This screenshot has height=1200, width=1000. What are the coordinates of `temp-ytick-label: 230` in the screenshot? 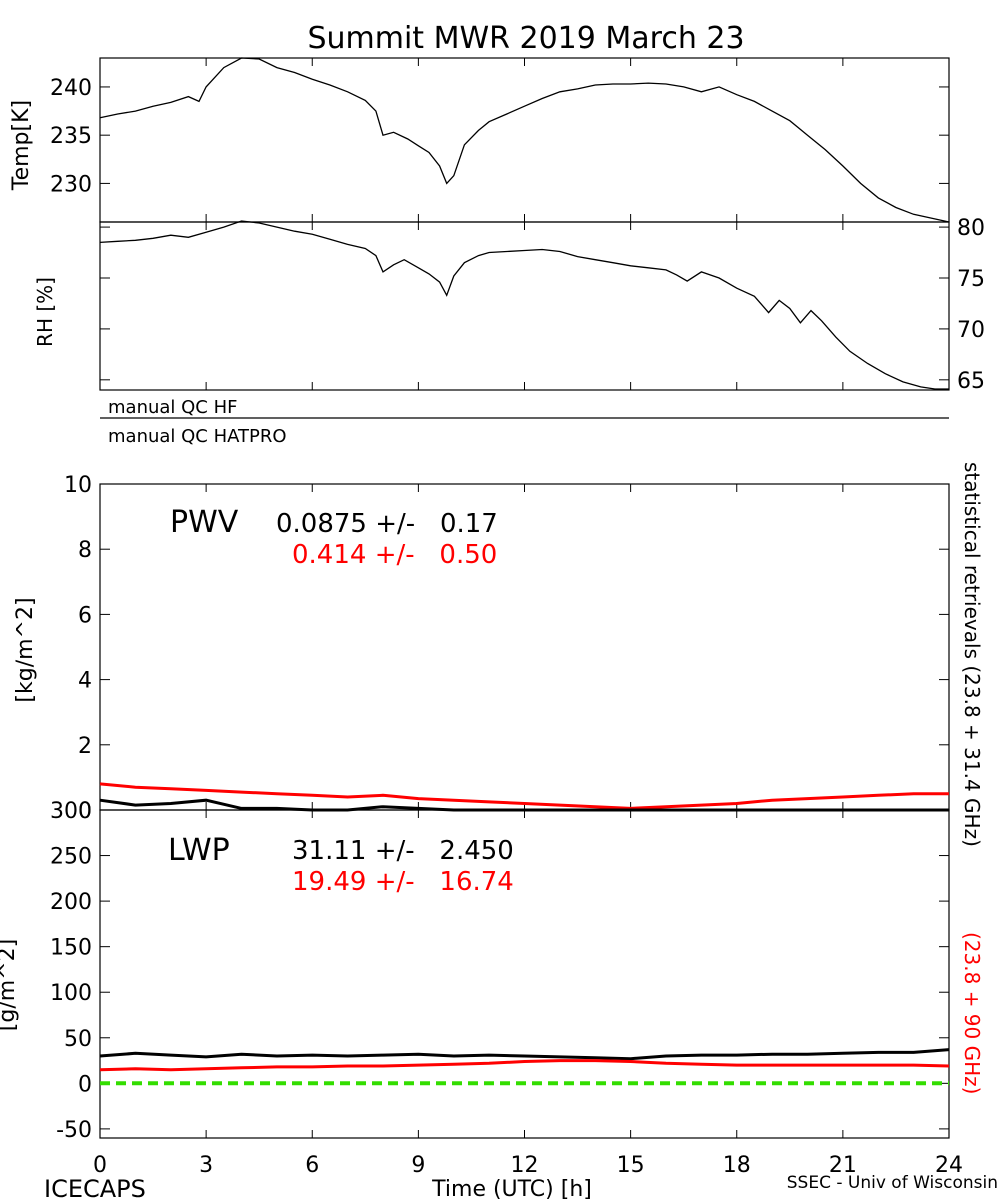 It's located at (71, 184).